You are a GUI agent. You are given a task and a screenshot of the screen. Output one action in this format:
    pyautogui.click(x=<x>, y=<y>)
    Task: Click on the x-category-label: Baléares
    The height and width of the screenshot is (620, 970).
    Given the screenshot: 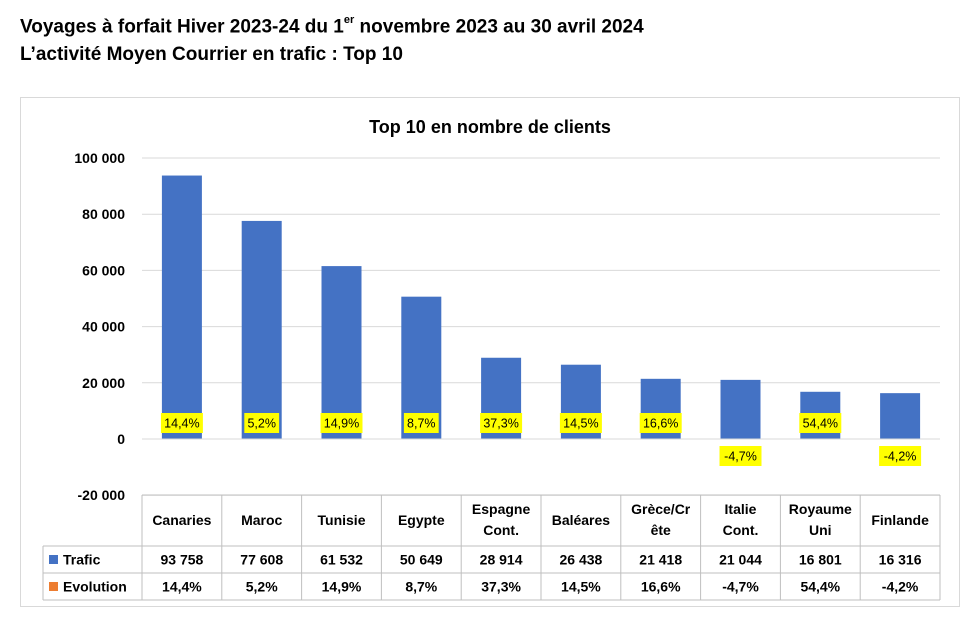 What is the action you would take?
    pyautogui.click(x=581, y=520)
    